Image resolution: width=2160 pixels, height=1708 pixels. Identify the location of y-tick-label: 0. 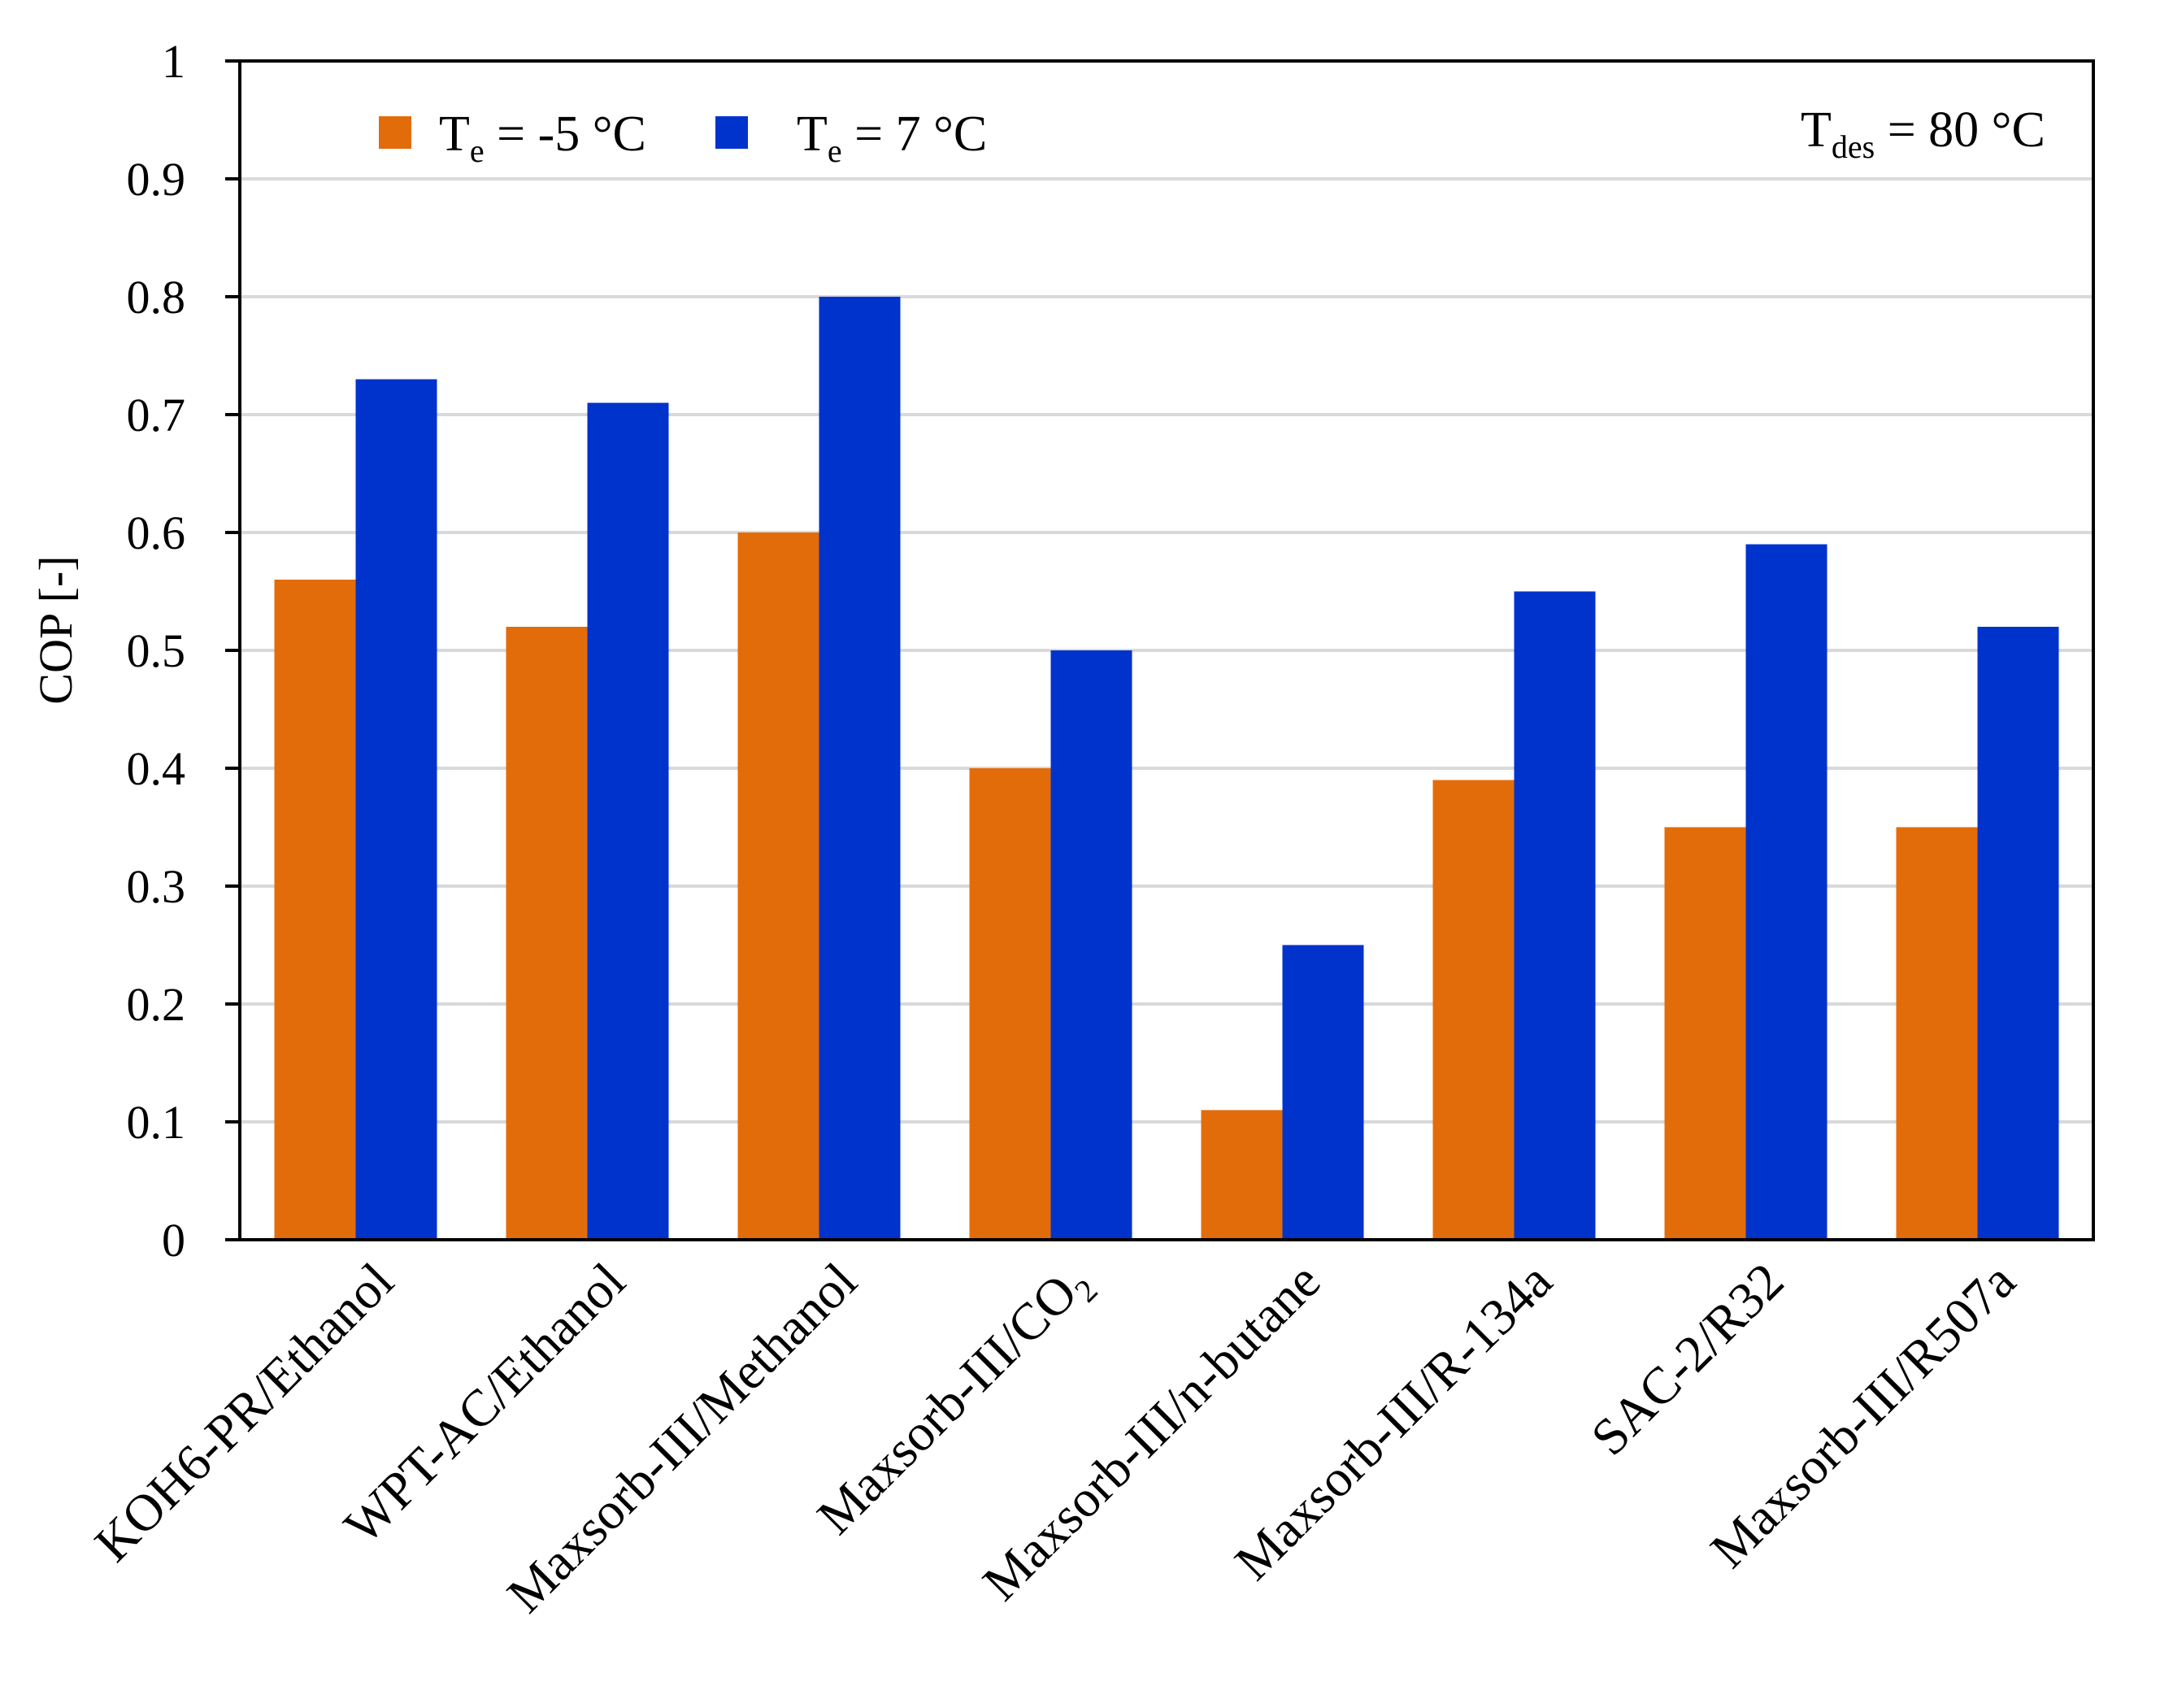
(173, 1240).